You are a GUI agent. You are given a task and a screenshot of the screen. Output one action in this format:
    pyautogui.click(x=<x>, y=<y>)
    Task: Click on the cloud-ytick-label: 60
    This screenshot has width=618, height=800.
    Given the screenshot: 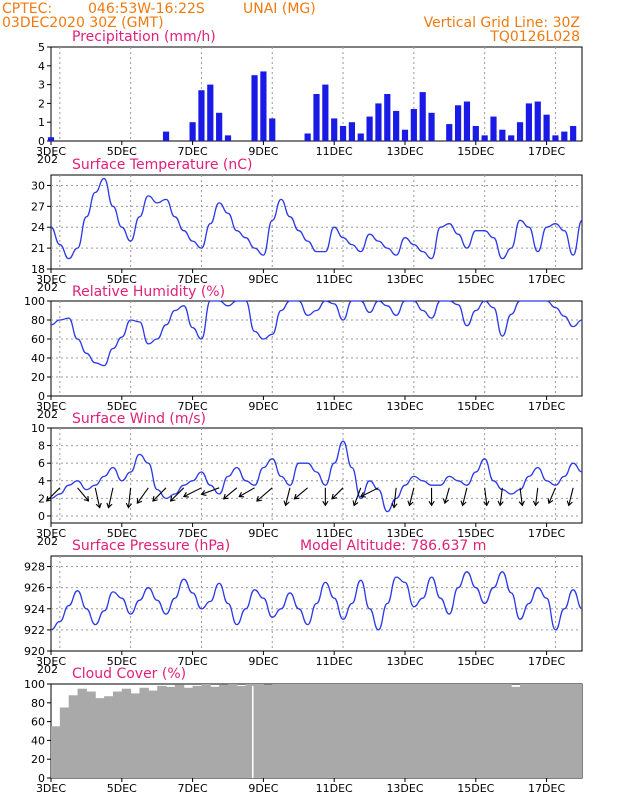 What is the action you would take?
    pyautogui.click(x=38, y=722)
    